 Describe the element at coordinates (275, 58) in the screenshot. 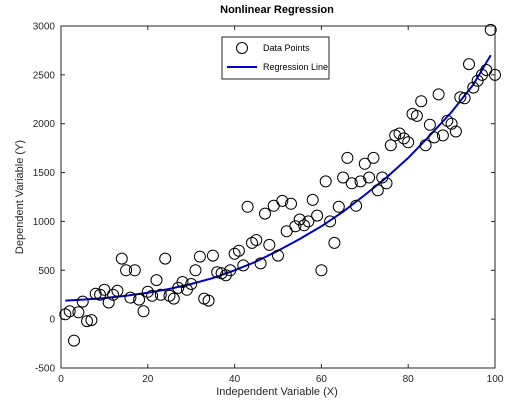

I see `legend: Data Points Regression Line` at that location.